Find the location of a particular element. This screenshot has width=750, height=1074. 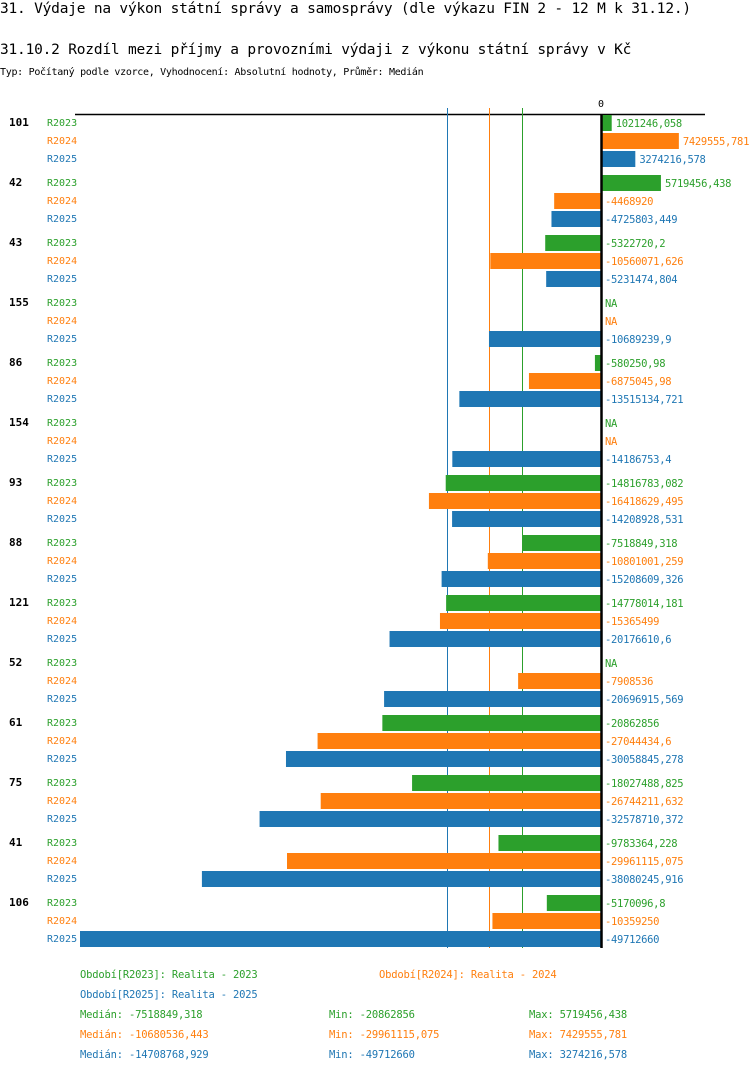

group-label: 75 is located at coordinates (15, 782).